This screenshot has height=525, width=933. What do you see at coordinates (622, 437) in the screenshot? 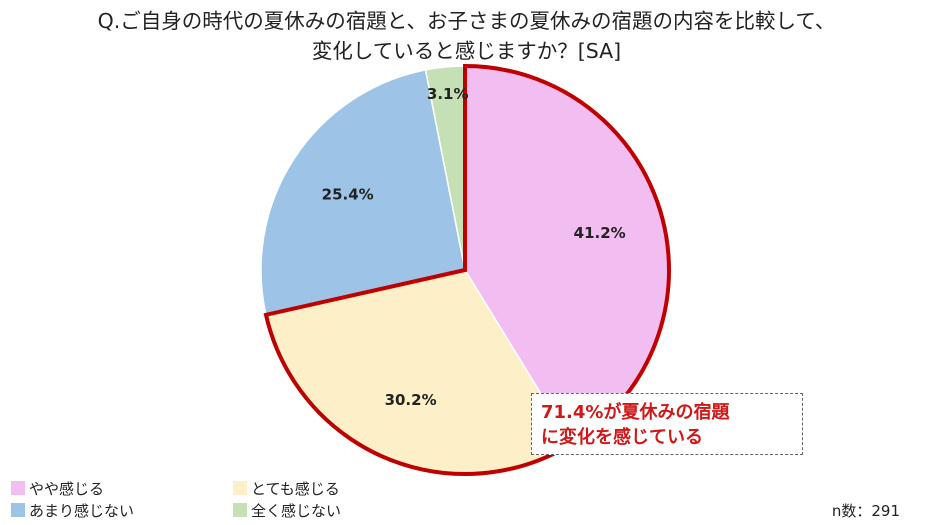
I see `callout-line2: に変化を感じている` at bounding box center [622, 437].